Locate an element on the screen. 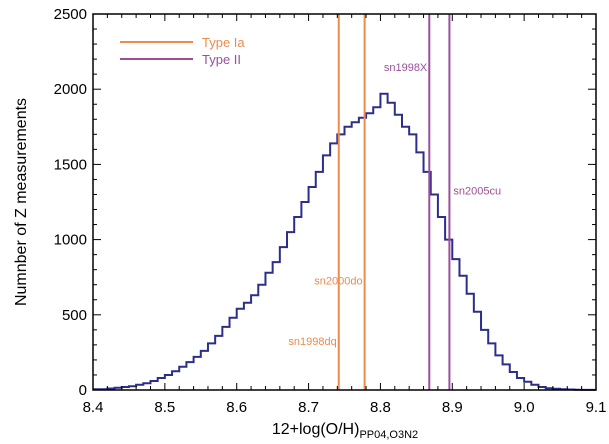 This screenshot has width=609, height=444. y-tick-label: 1500 is located at coordinates (70, 164).